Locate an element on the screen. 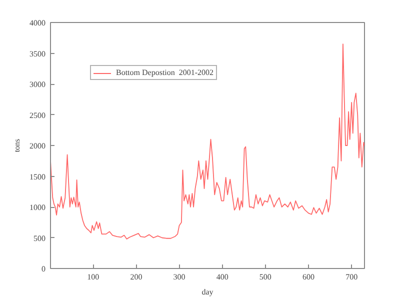  y-tick-label: 3500 is located at coordinates (38, 53).